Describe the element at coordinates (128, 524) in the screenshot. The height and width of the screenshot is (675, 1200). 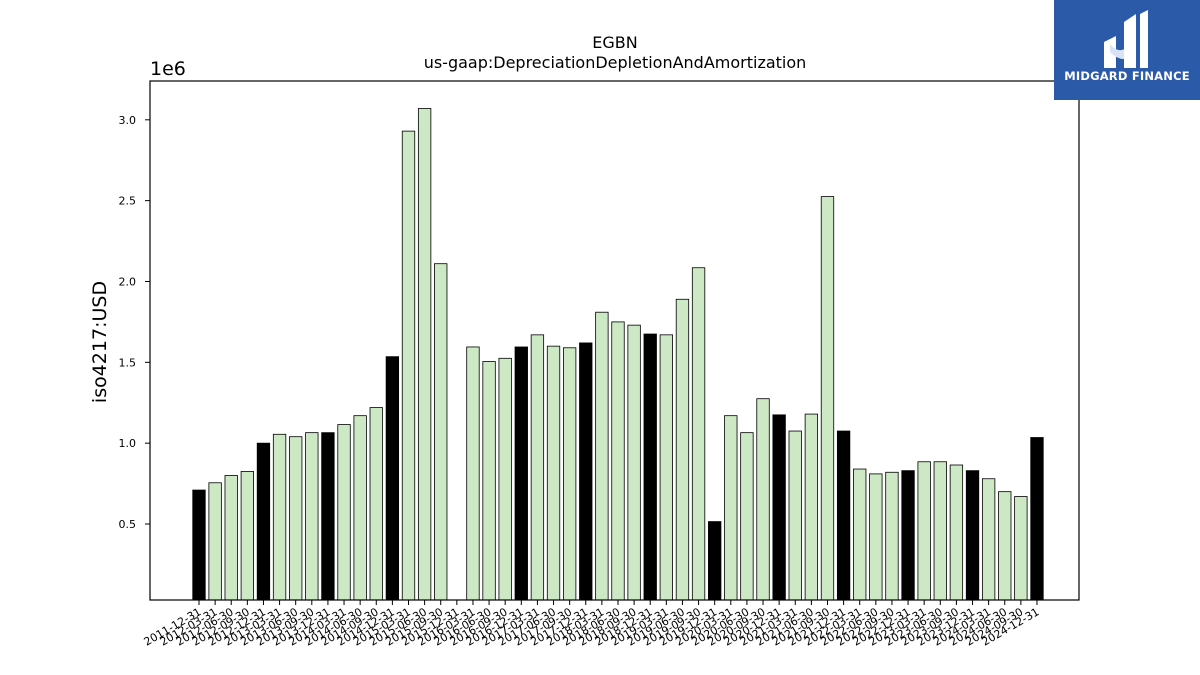
I see `y-tick-label: 0.5` at that location.